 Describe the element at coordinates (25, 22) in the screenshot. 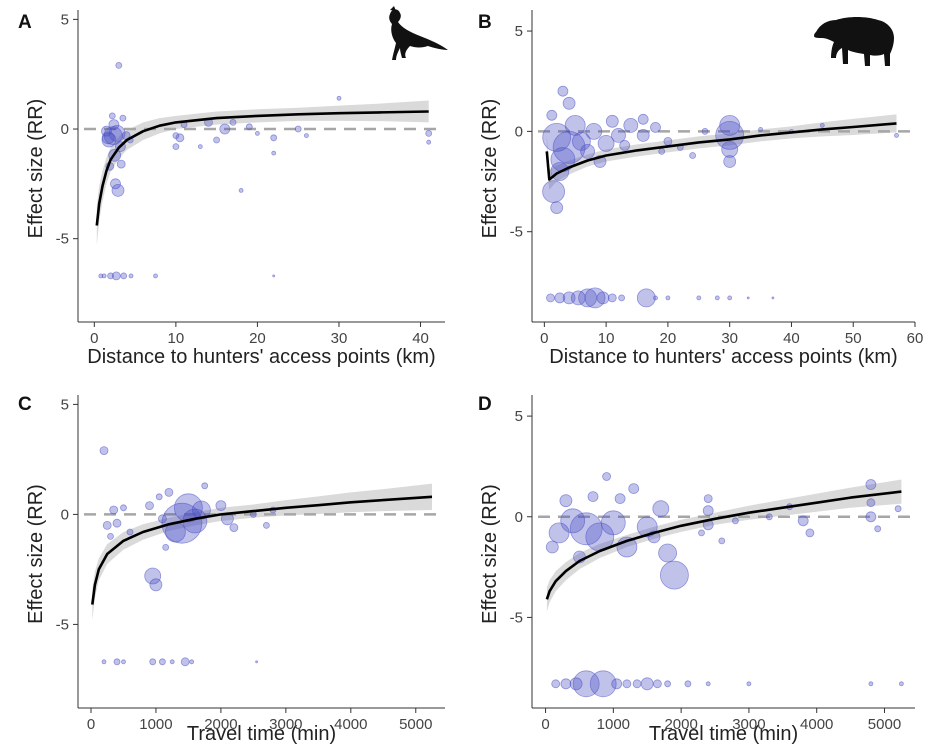

I see `panel-letter-a: A` at that location.